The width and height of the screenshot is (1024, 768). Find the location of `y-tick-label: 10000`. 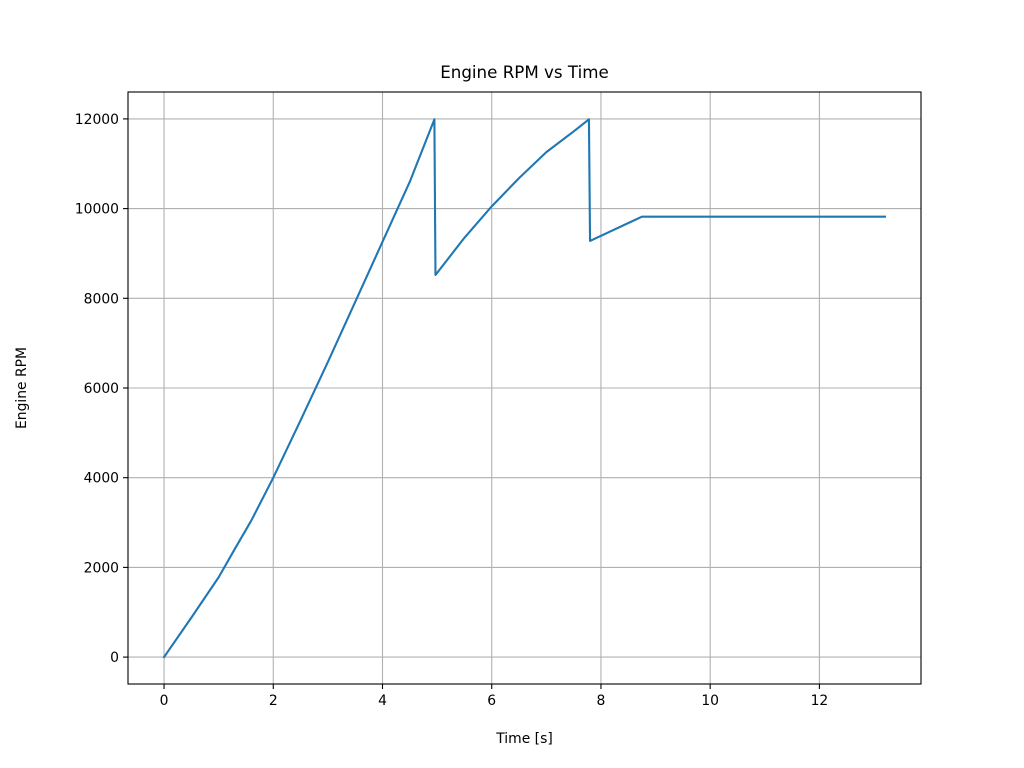

y-tick-label: 10000 is located at coordinates (97, 210).